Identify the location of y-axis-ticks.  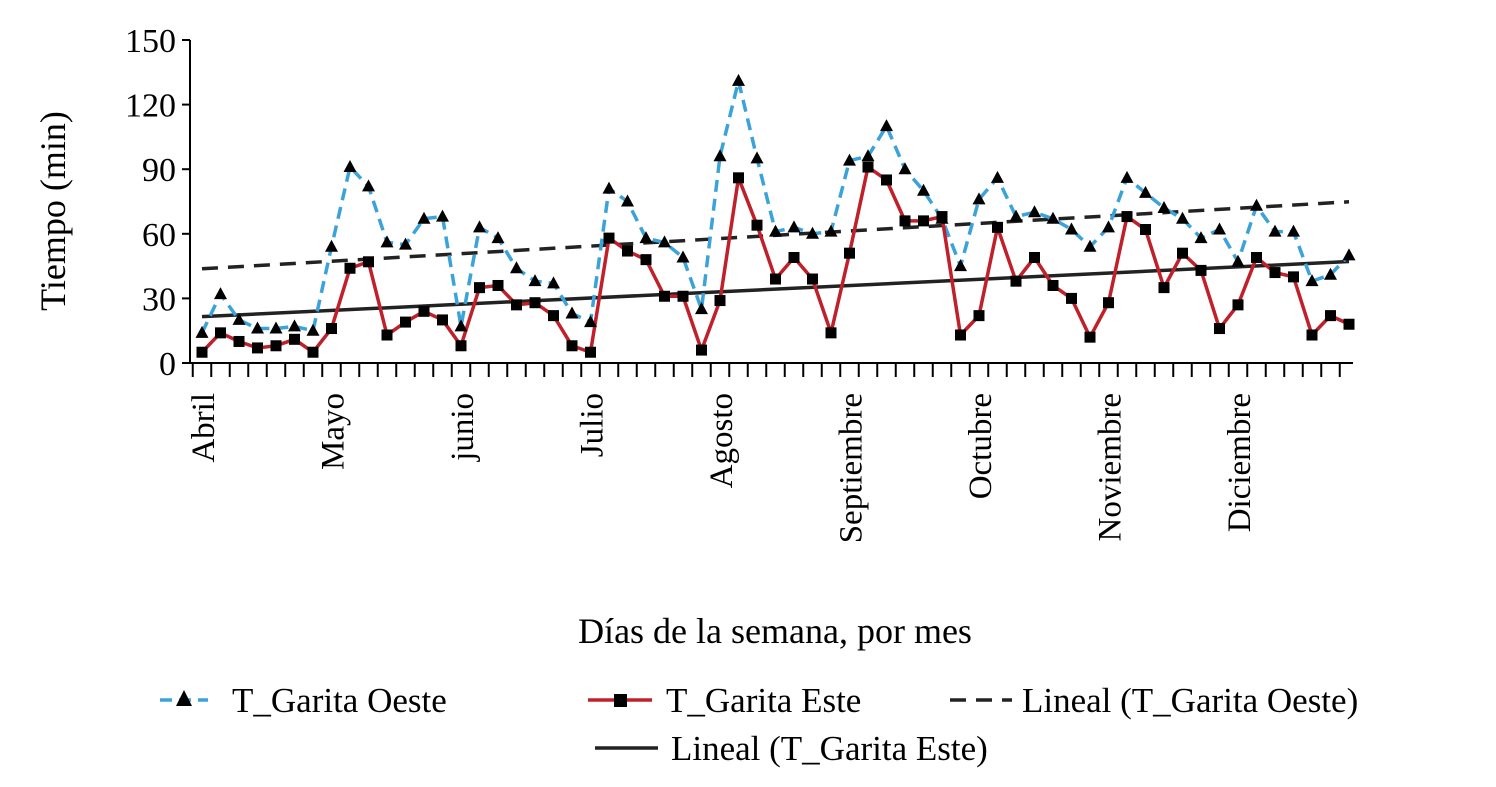
(186, 201).